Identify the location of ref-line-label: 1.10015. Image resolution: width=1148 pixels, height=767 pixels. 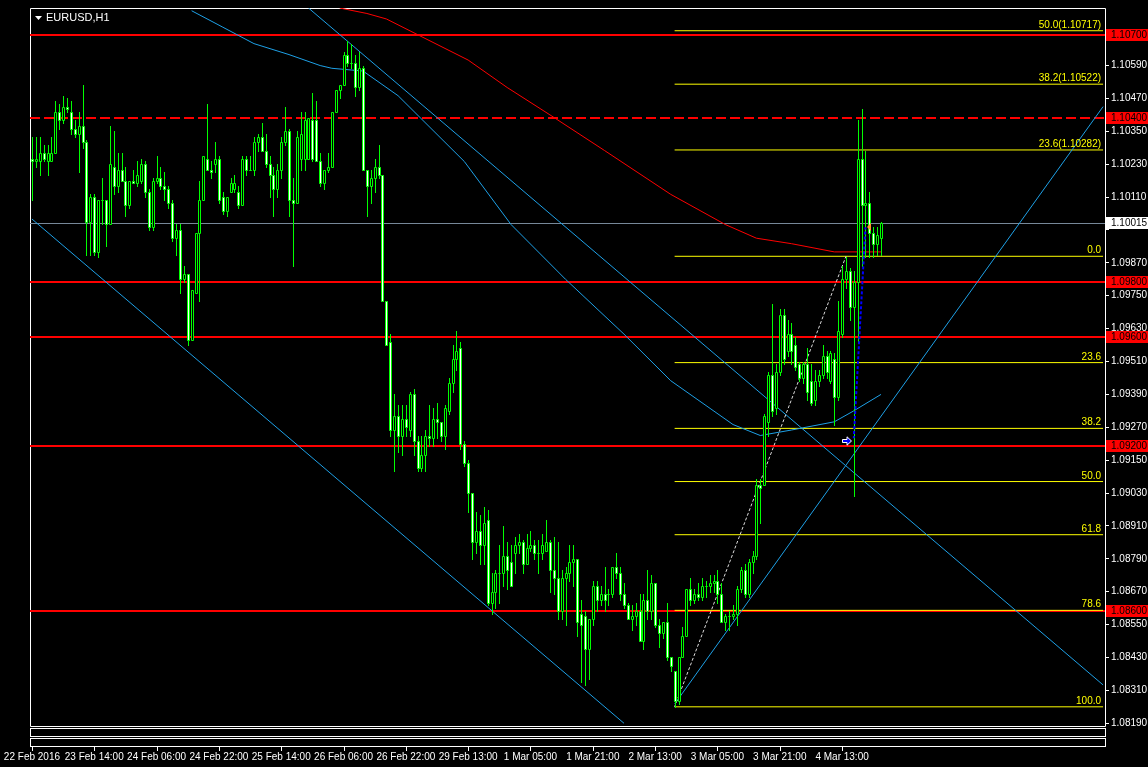
(1129, 223).